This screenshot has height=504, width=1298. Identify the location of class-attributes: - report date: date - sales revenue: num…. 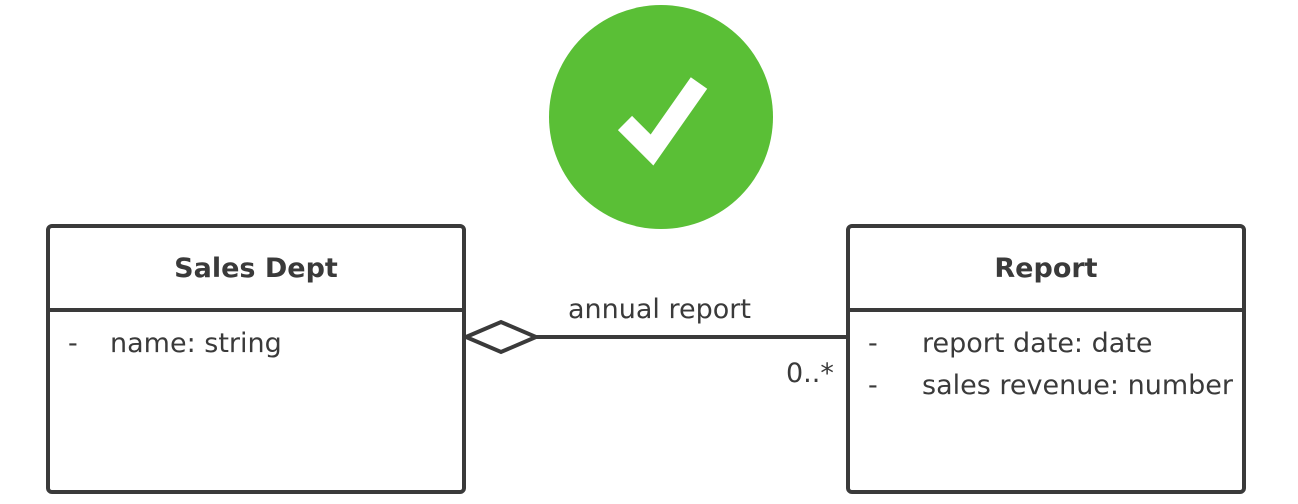
(1046, 359).